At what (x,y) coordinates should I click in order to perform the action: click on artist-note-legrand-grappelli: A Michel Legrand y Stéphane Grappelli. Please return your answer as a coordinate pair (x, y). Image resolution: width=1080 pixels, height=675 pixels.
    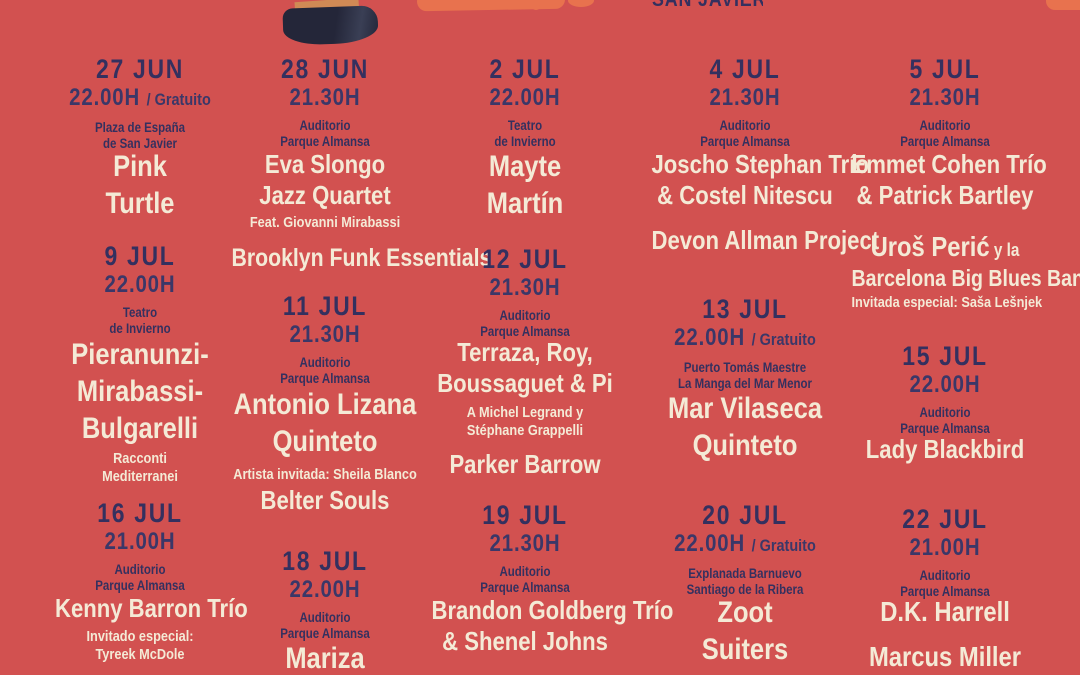
    Looking at the image, I should click on (525, 422).